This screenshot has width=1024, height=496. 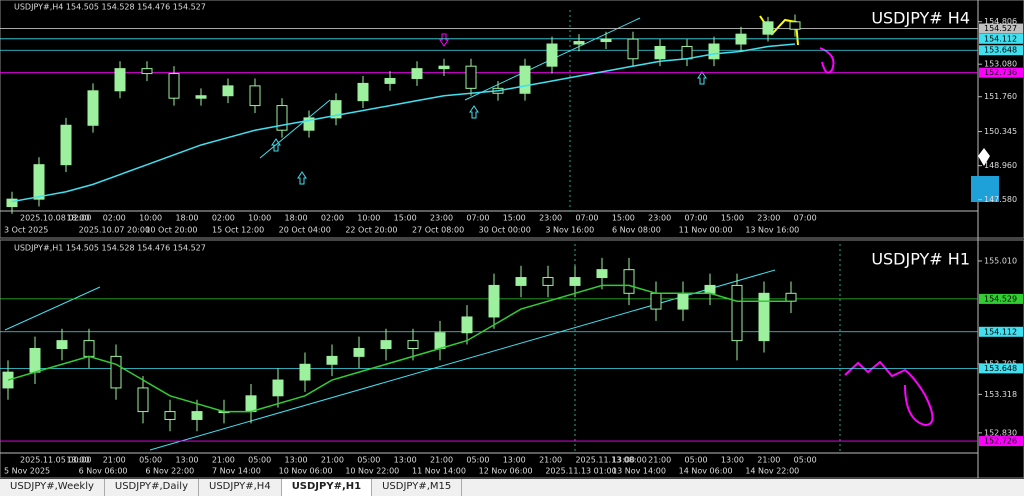 I want to click on y-tick-label: 153.318, so click(x=1000, y=394).